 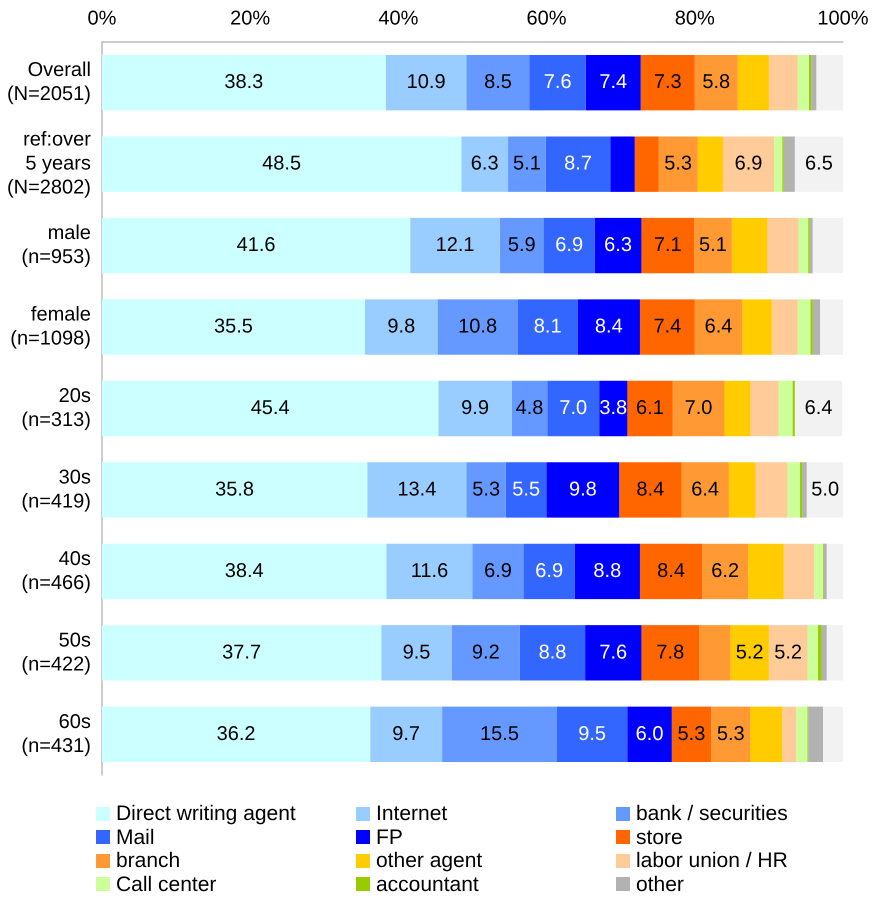 I want to click on y-tick-label: Overall (N=2051), so click(x=49, y=82).